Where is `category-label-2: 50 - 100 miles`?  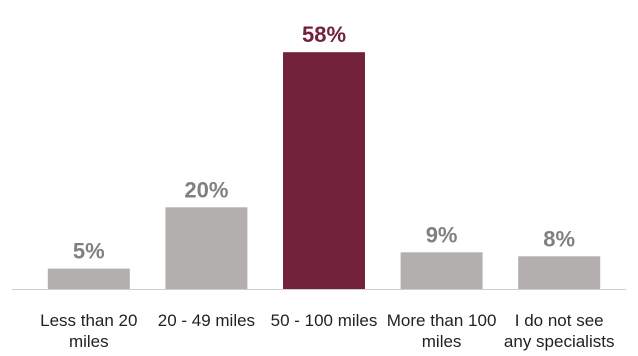 category-label-2: 50 - 100 miles is located at coordinates (324, 320).